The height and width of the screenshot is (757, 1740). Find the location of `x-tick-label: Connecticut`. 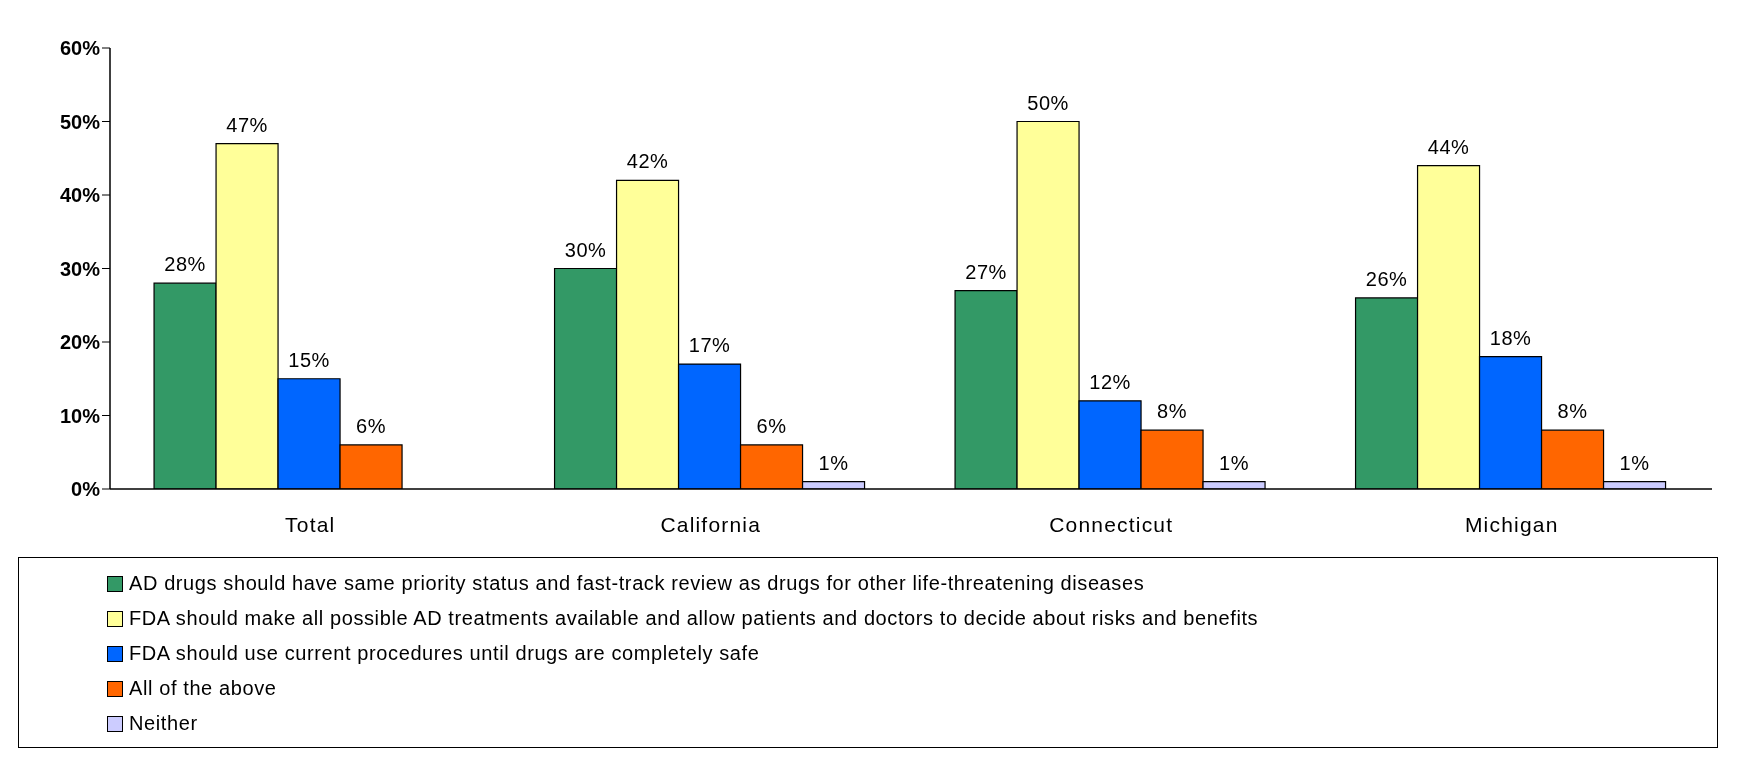

x-tick-label: Connecticut is located at coordinates (1111, 524).